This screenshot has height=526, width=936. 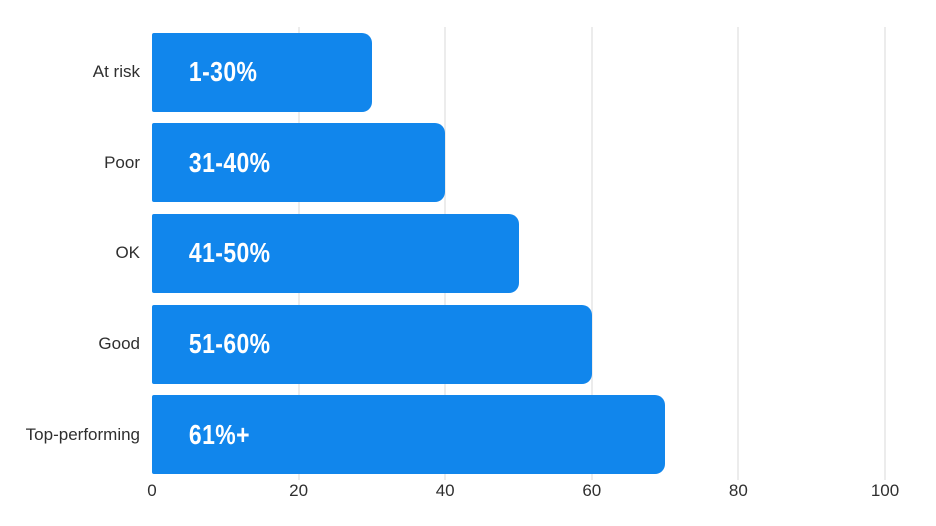 I want to click on bar-at-risk: 1-30%, so click(x=262, y=72).